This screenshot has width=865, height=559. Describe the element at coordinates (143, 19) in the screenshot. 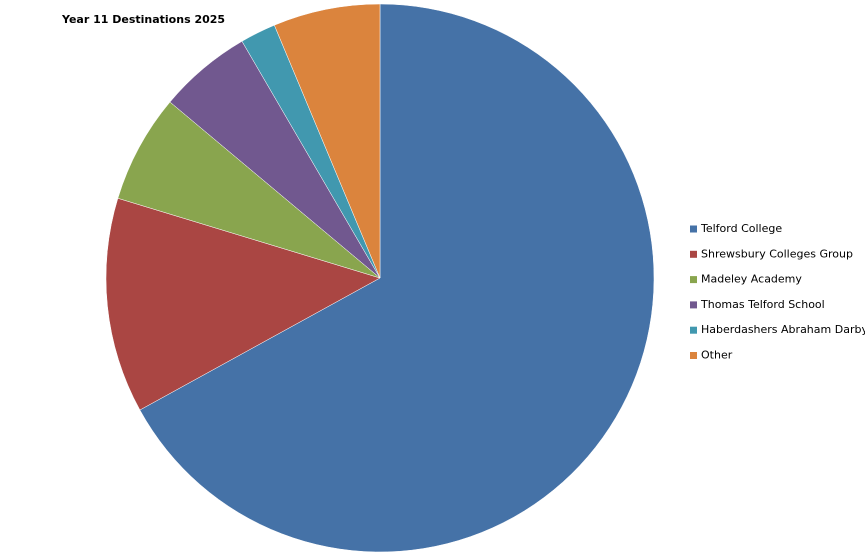

I see `chart-title: Year 11 Destinations 2025` at that location.